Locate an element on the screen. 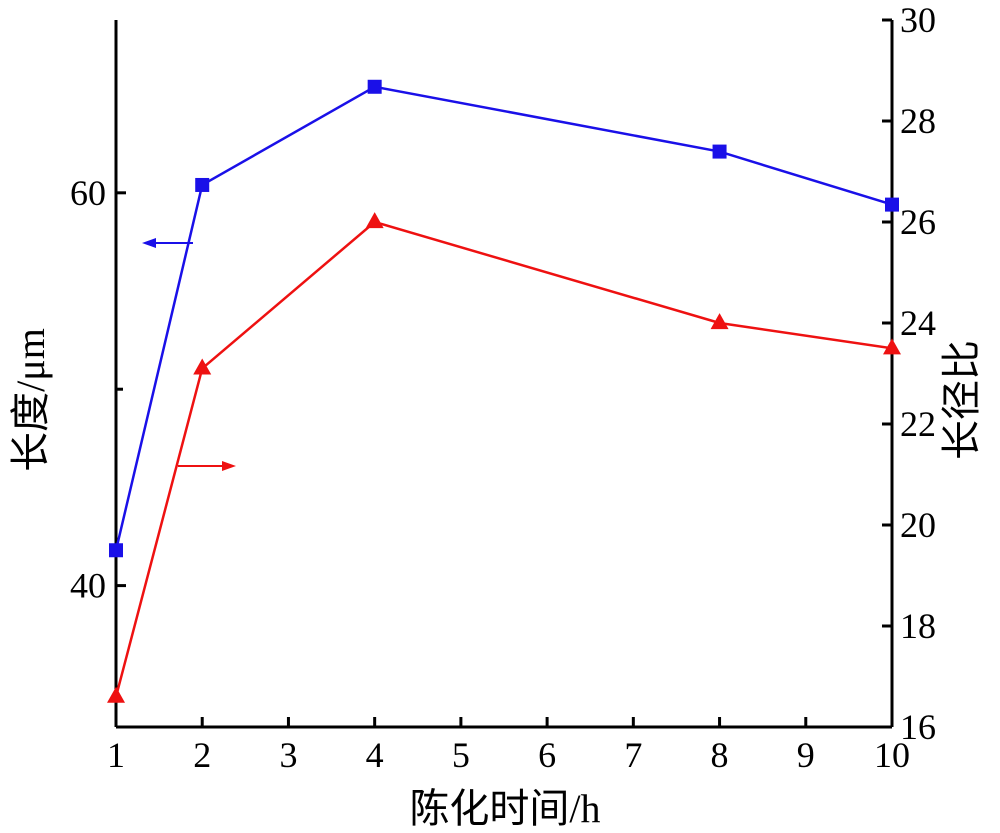  x-tick-label-3: 3 is located at coordinates (288, 755).